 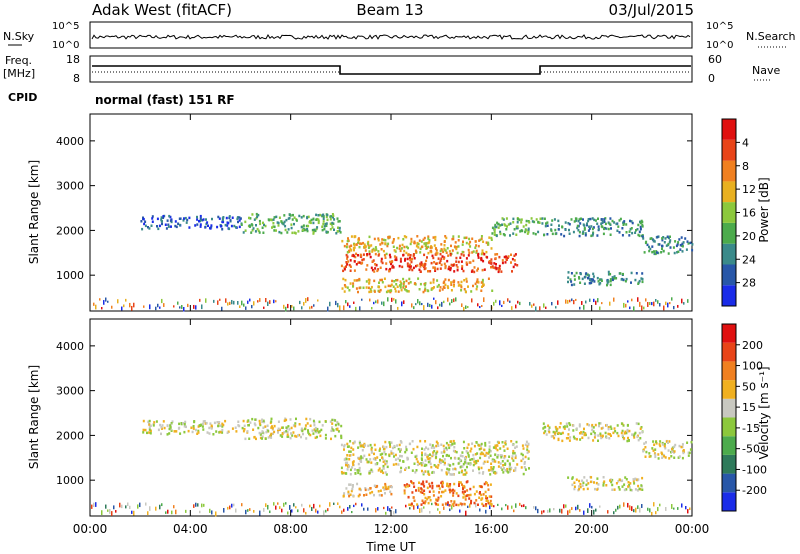 I want to click on power-colorbar-swatch, so click(x=729, y=254).